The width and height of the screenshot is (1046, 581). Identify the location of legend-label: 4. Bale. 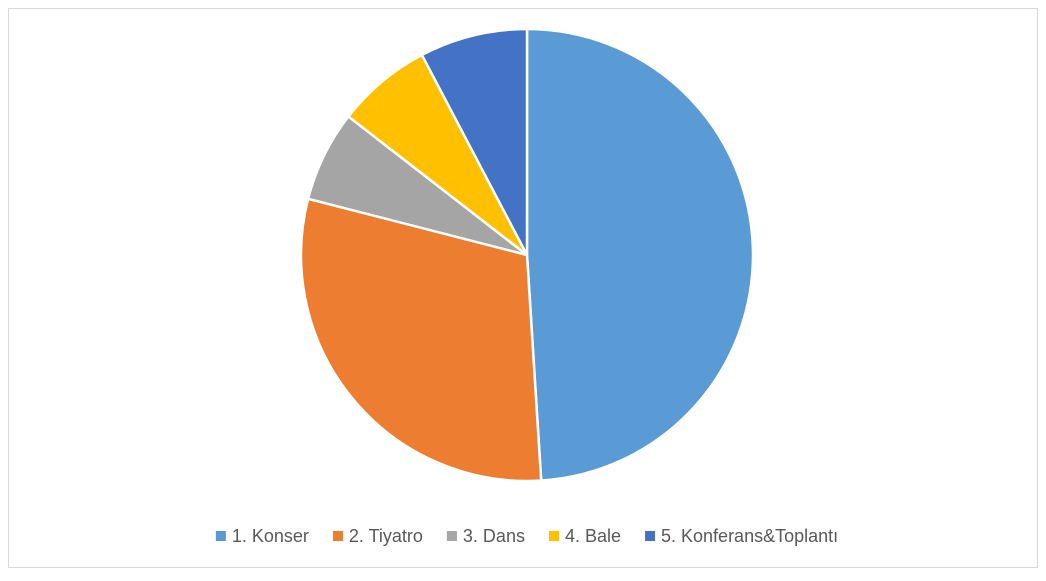
(593, 536).